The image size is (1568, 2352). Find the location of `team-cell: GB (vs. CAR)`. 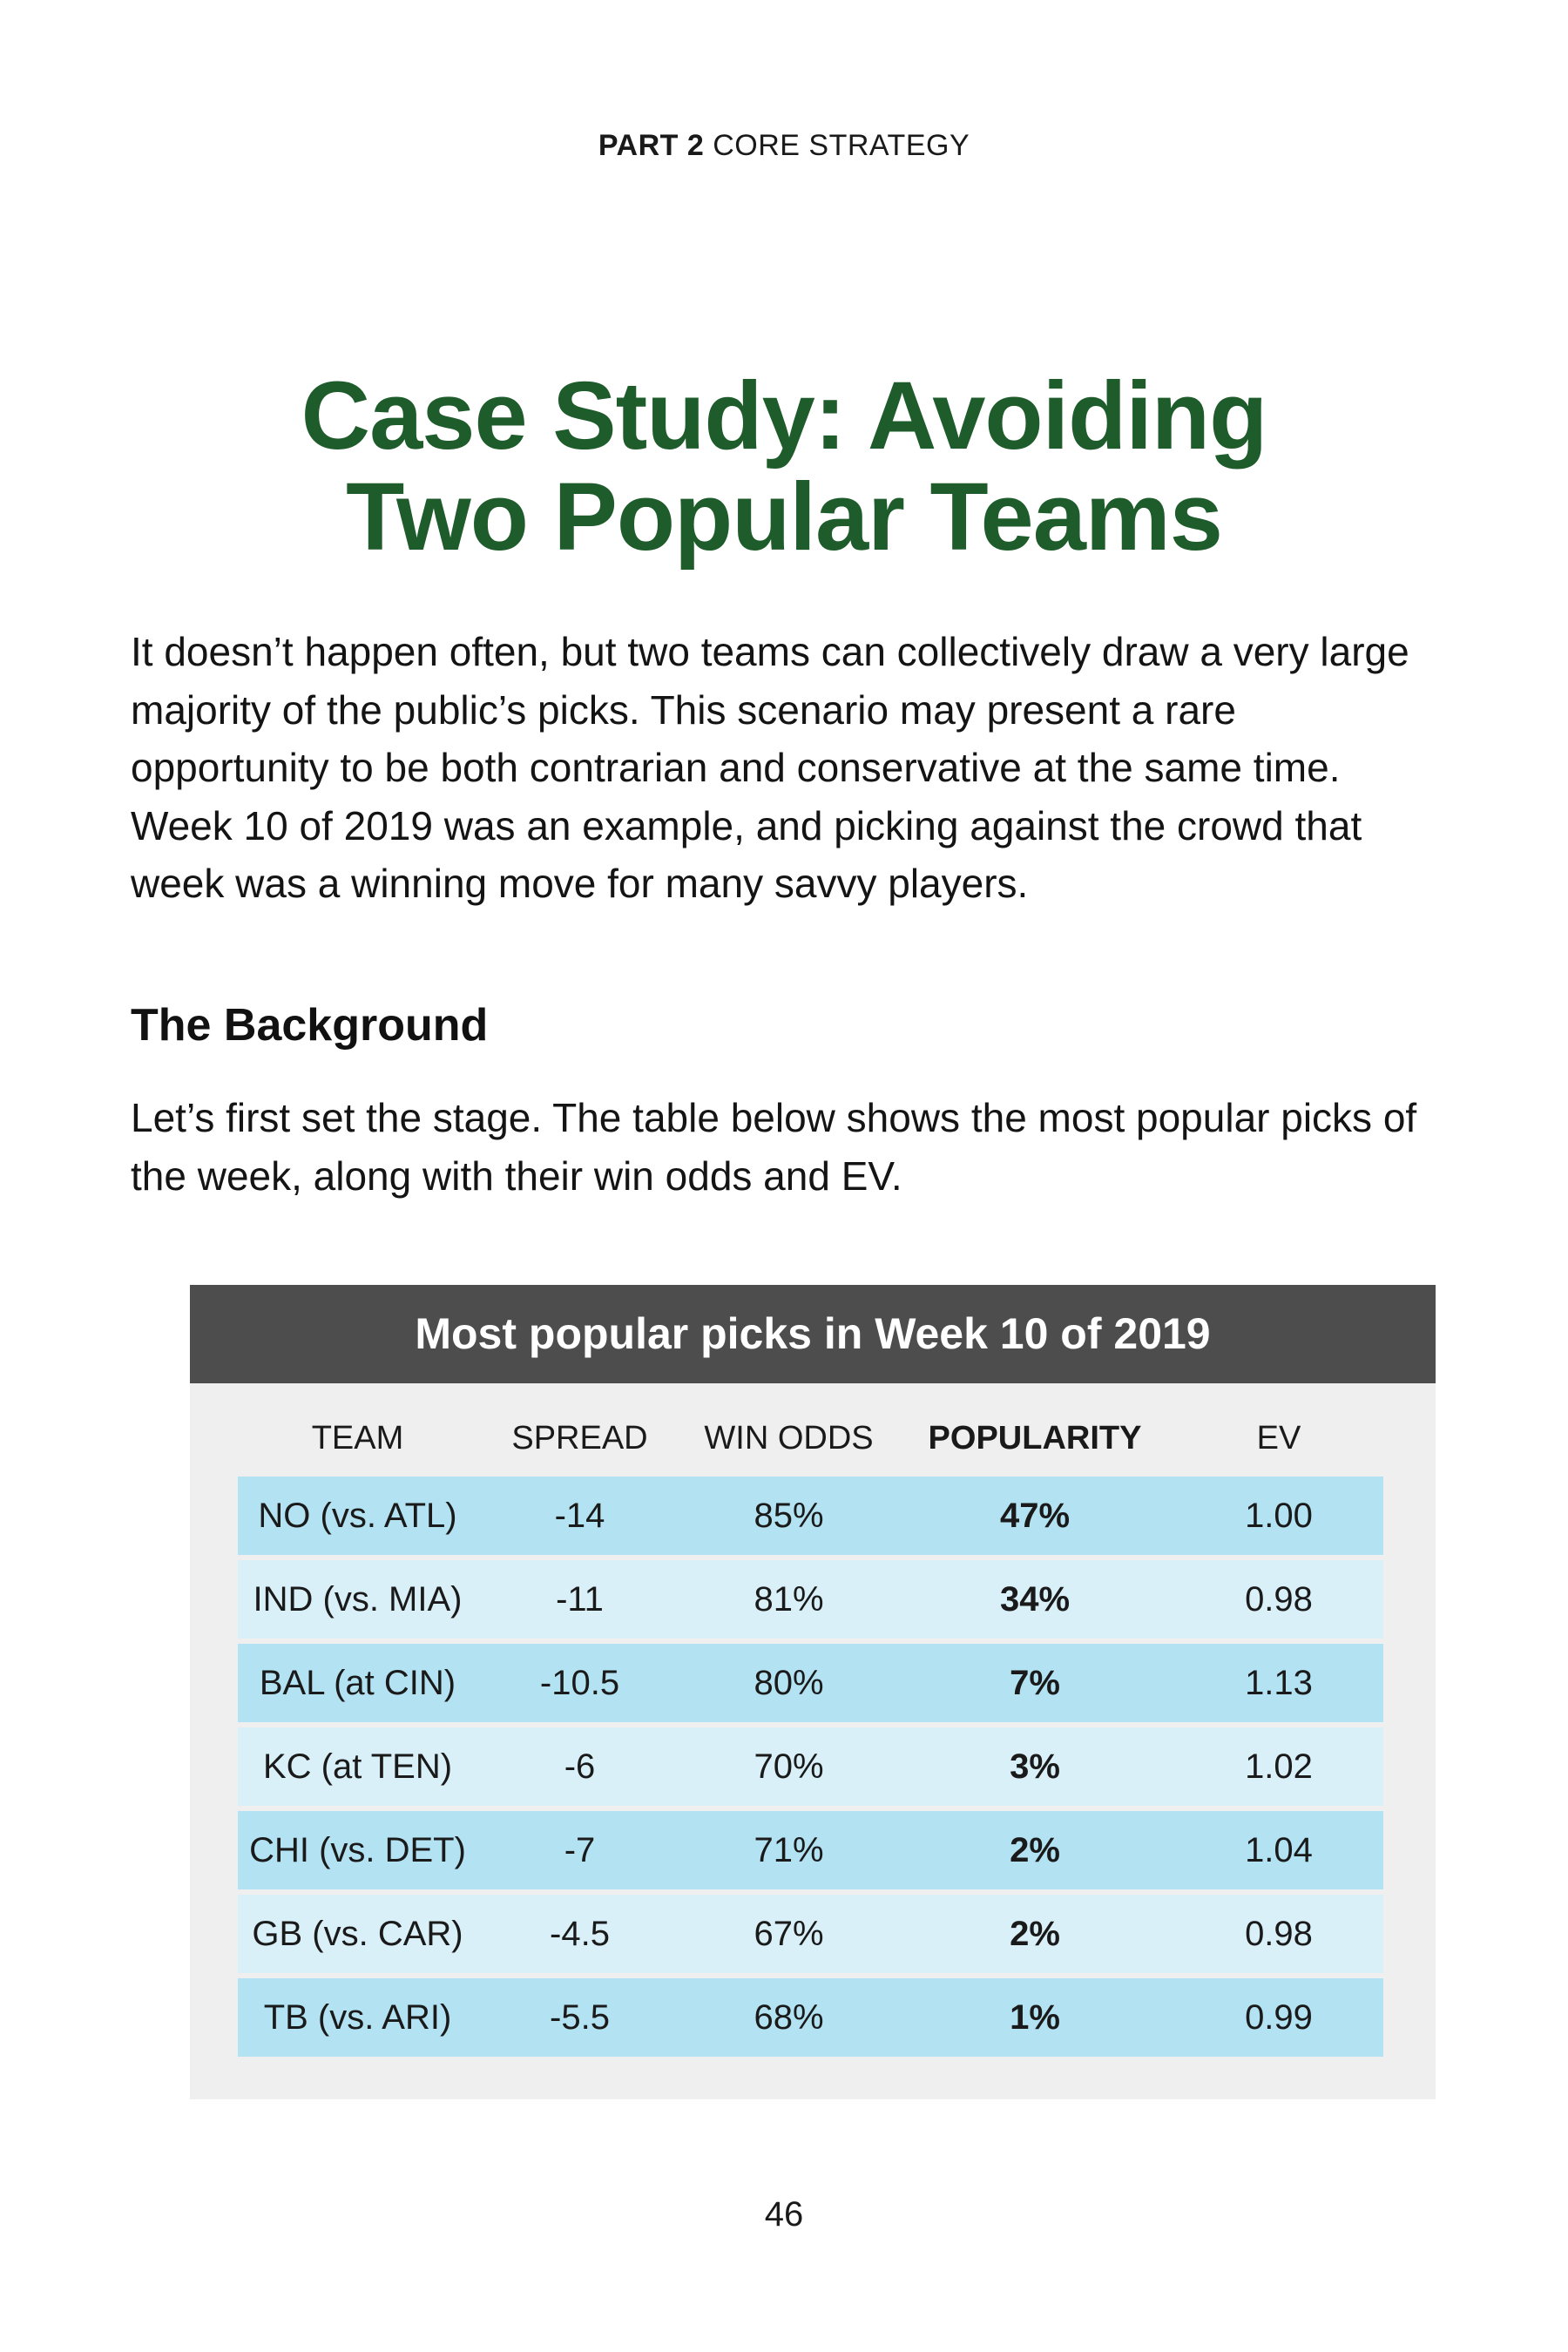

team-cell: GB (vs. CAR) is located at coordinates (357, 1932).